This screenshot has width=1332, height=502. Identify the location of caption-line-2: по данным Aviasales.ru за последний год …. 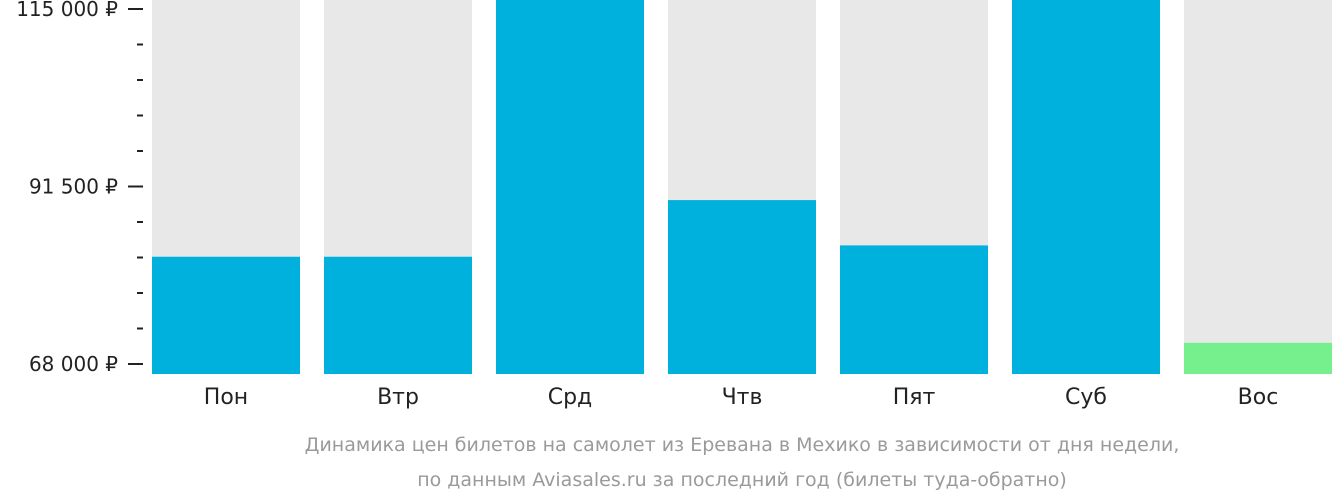
(742, 480).